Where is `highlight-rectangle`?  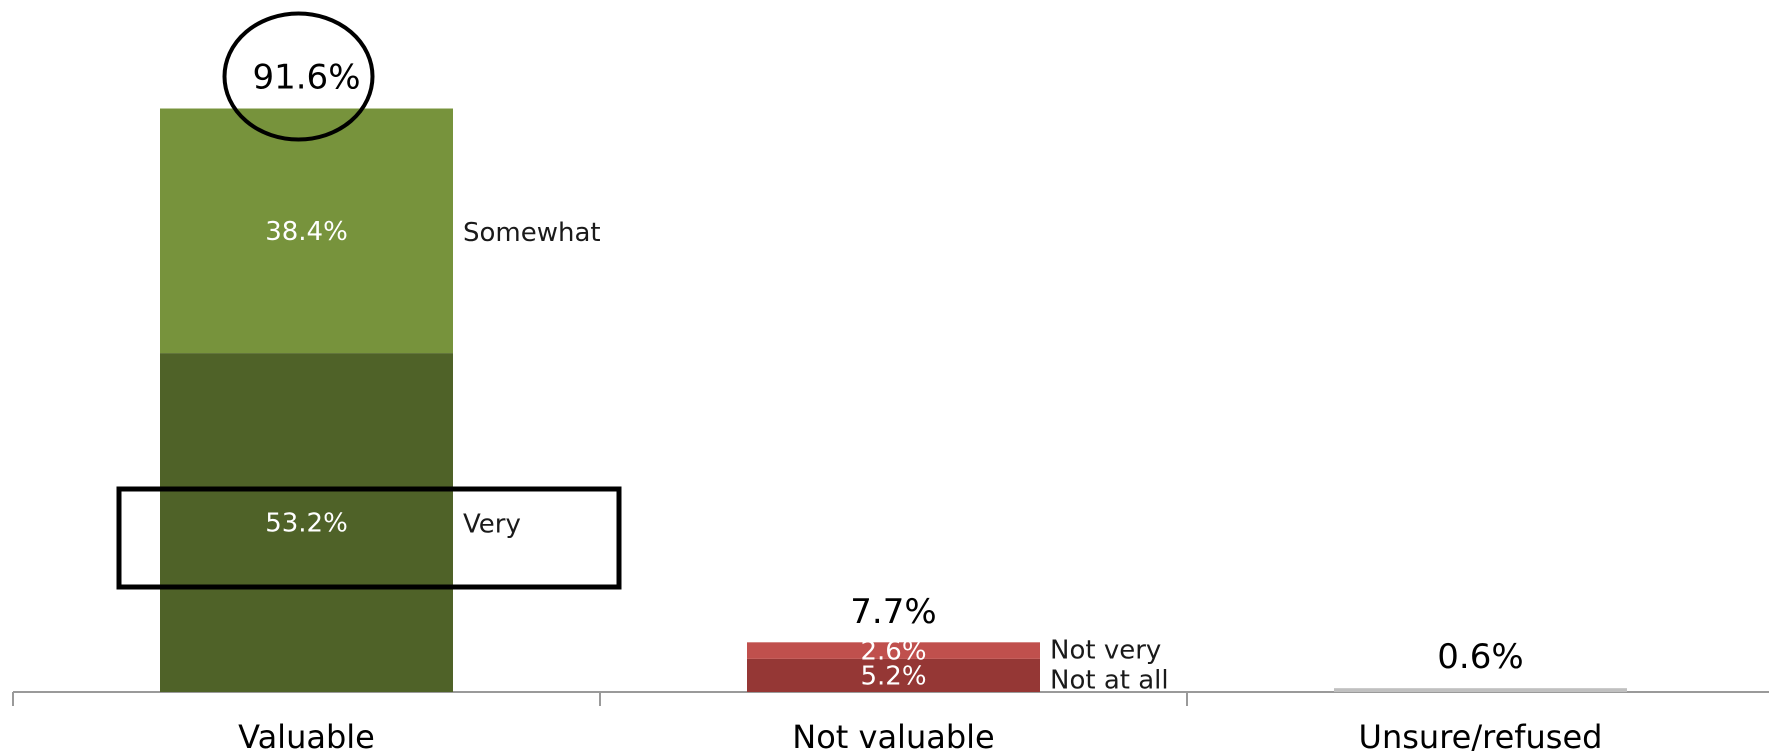
highlight-rectangle is located at coordinates (369, 538).